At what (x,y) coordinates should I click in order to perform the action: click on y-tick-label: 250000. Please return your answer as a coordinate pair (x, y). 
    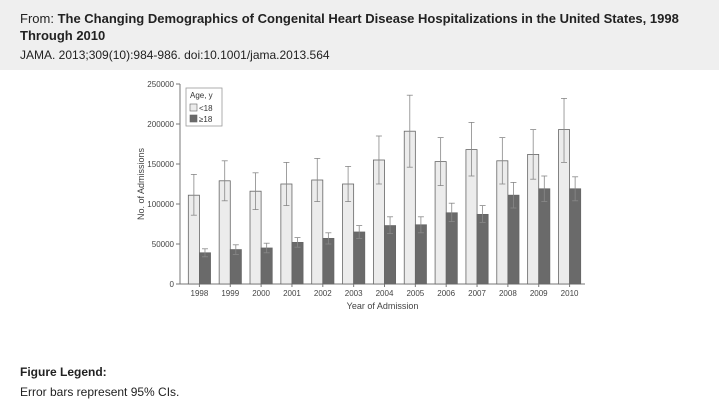
    Looking at the image, I should click on (160, 84).